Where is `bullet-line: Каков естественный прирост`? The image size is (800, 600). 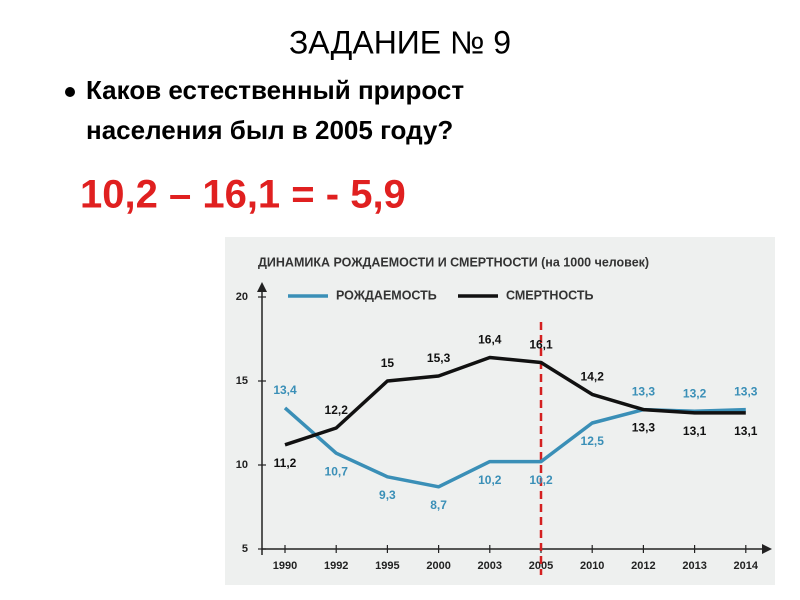 bullet-line: Каков естественный прирост is located at coordinates (275, 90).